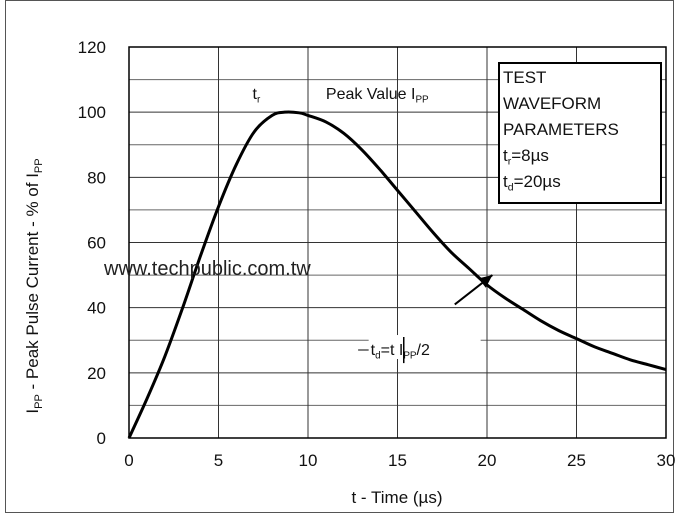 Image resolution: width=675 pixels, height=515 pixels. I want to click on parameter-line: PARAMETERS, so click(561, 129).